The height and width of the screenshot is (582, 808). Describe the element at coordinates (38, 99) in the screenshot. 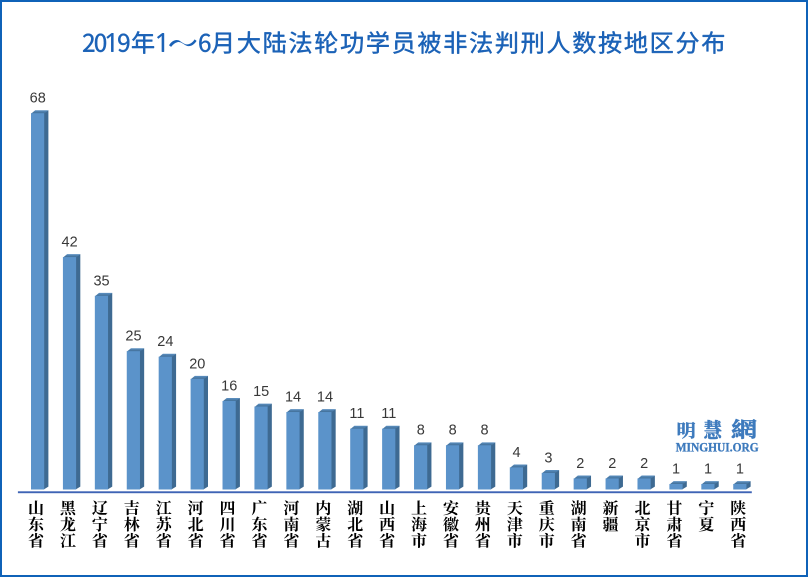

I see `svg-text: 68` at that location.